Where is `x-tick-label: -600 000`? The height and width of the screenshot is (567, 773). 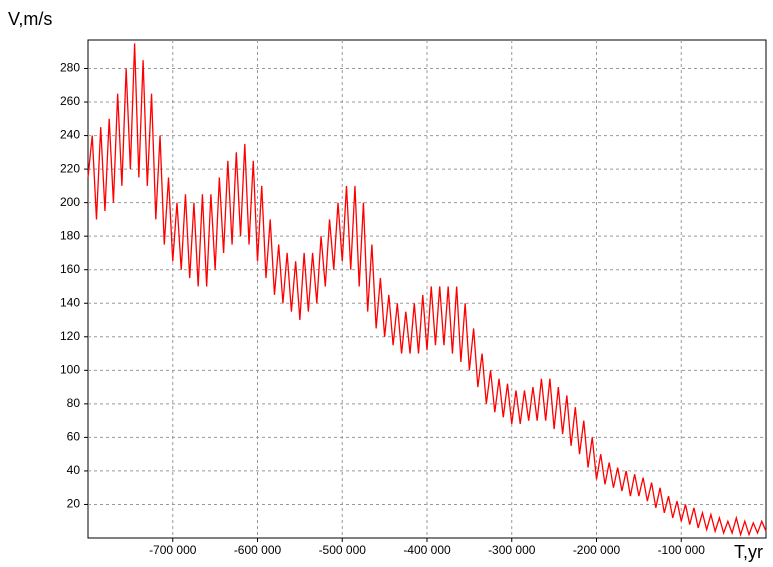 x-tick-label: -600 000 is located at coordinates (258, 550).